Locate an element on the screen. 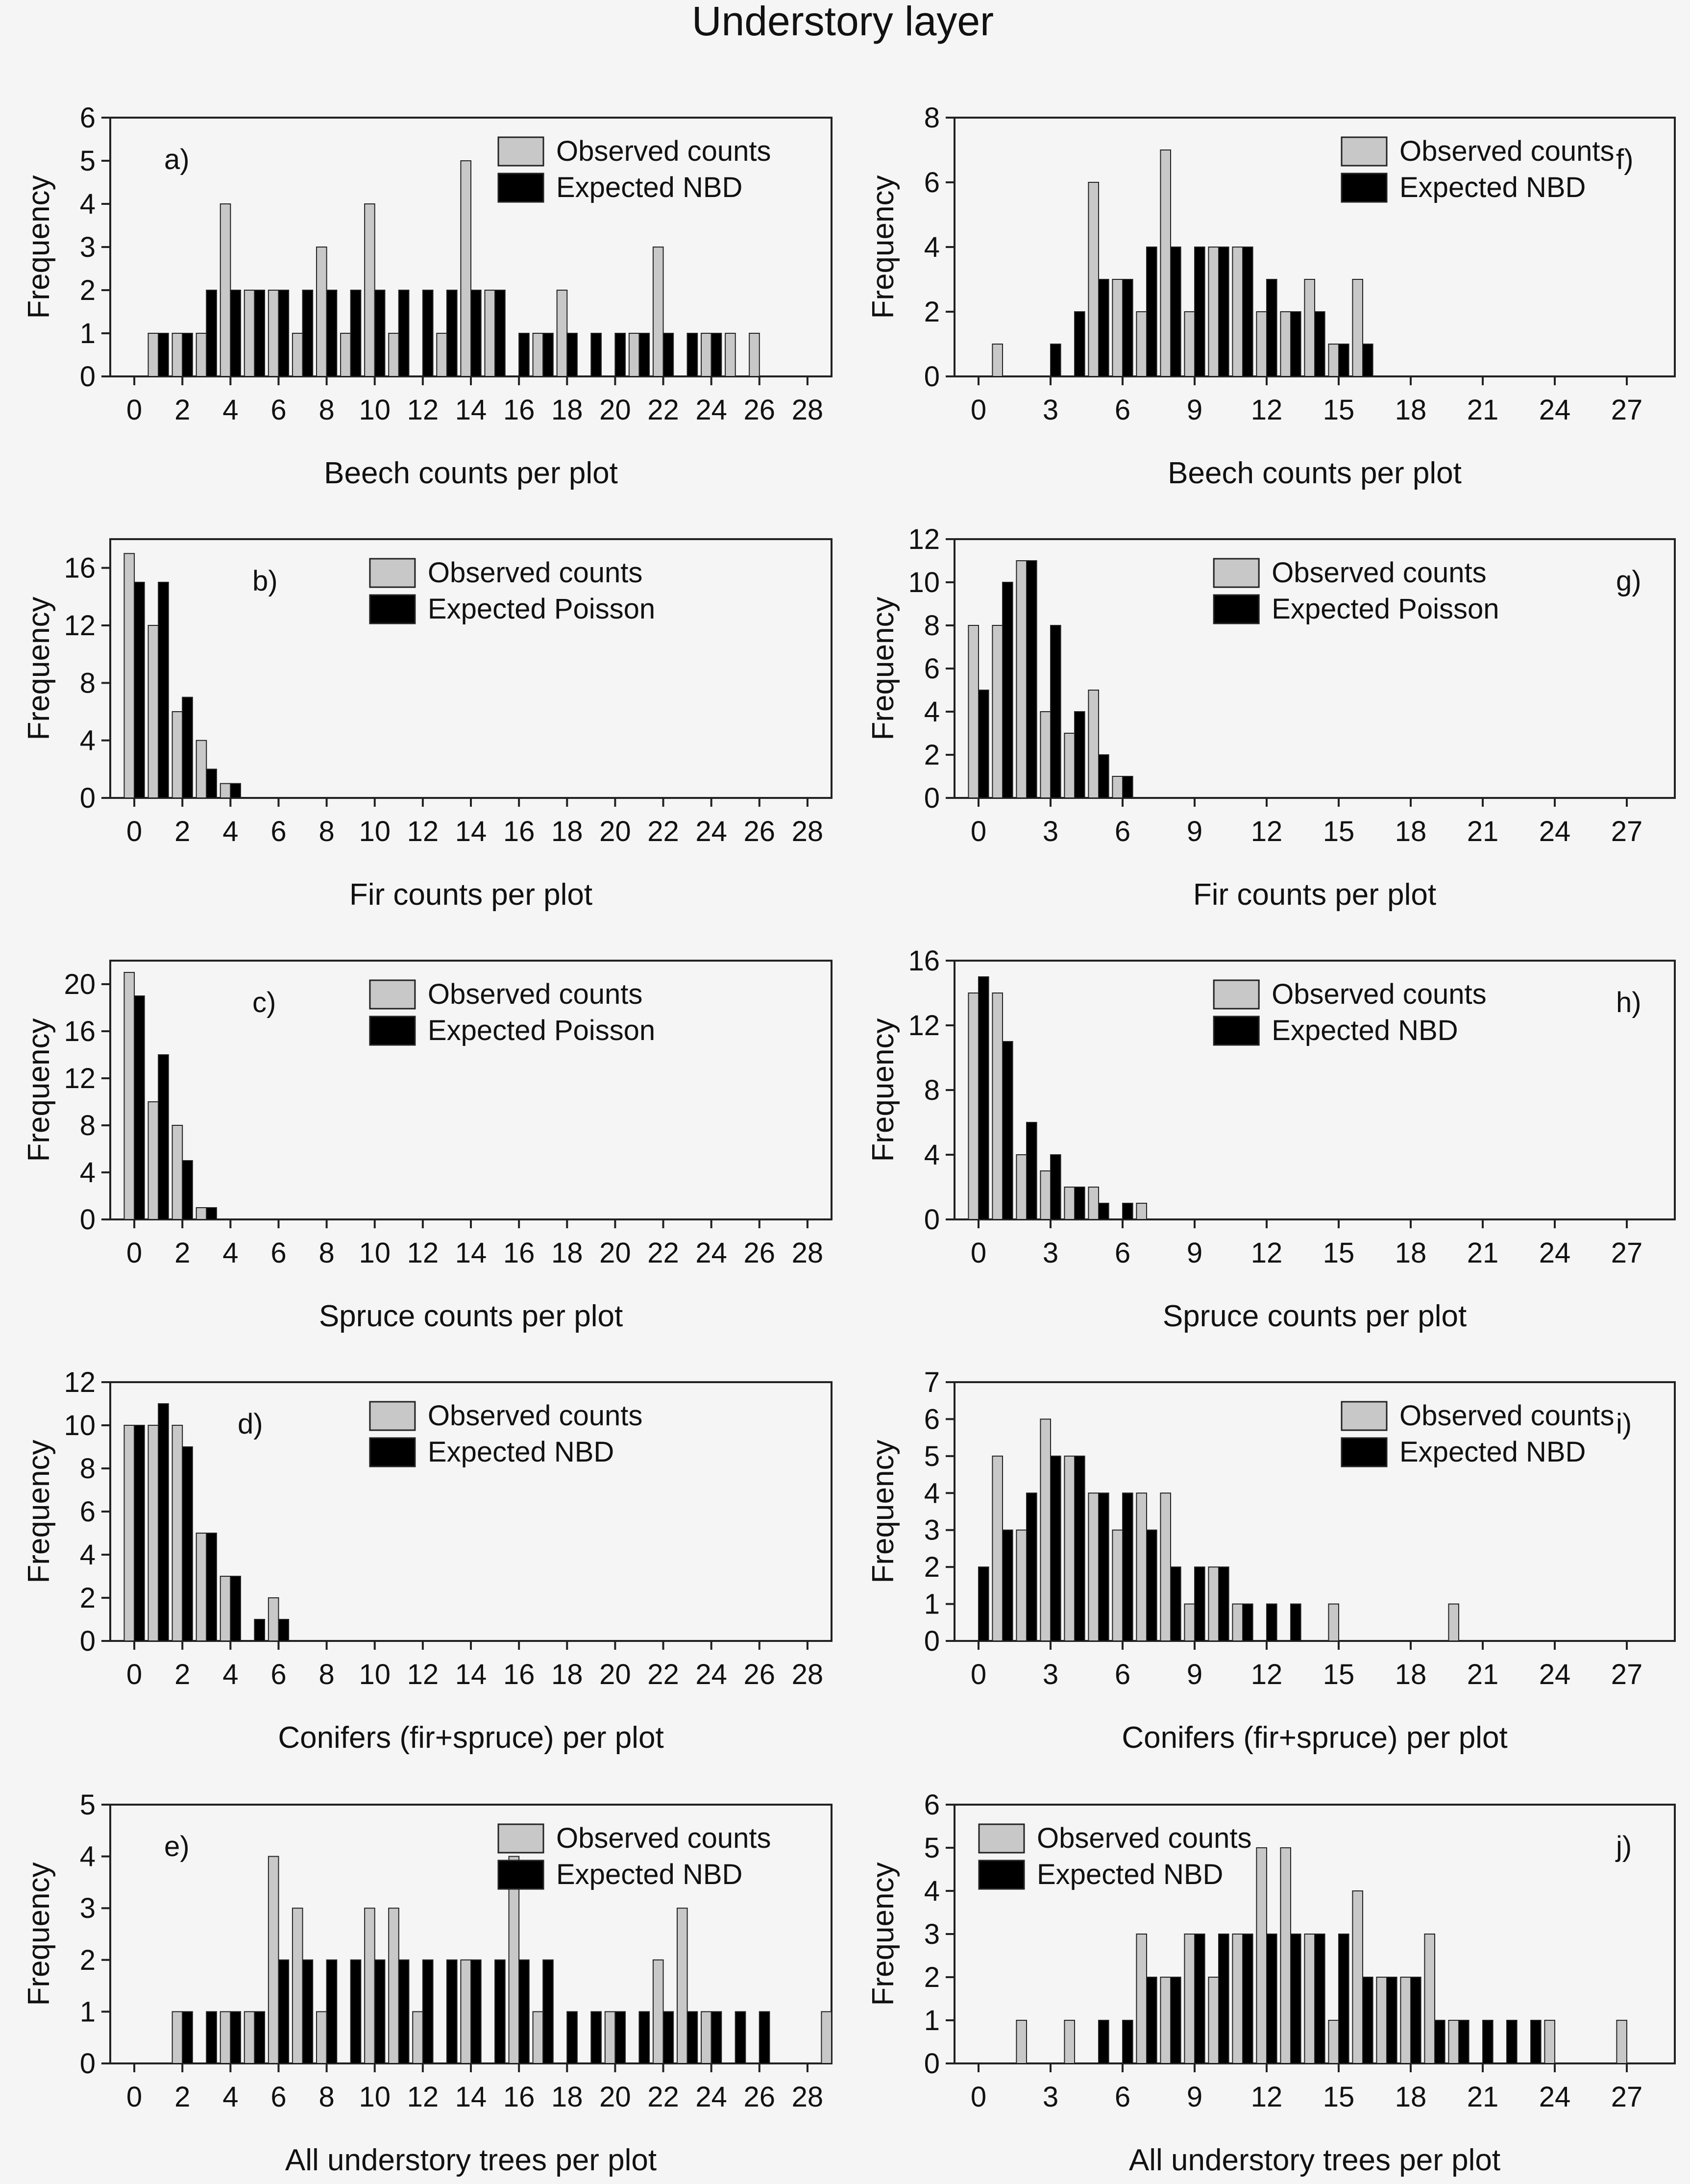 This screenshot has height=2184, width=1690. legend-swatch is located at coordinates (392, 1416).